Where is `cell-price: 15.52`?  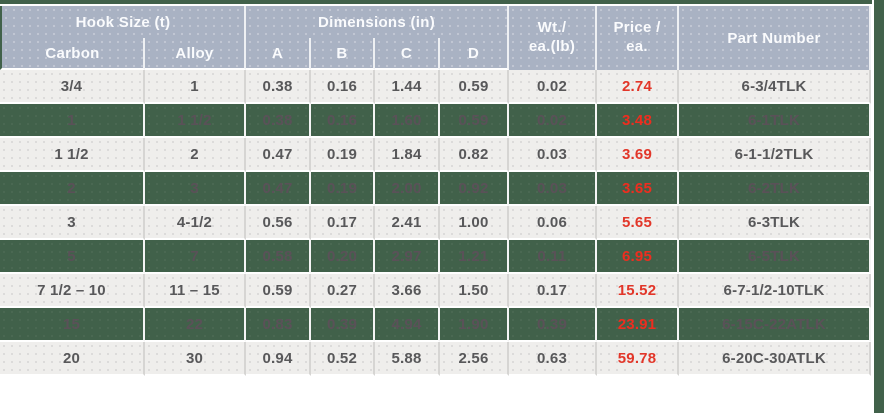
cell-price: 15.52 is located at coordinates (638, 291).